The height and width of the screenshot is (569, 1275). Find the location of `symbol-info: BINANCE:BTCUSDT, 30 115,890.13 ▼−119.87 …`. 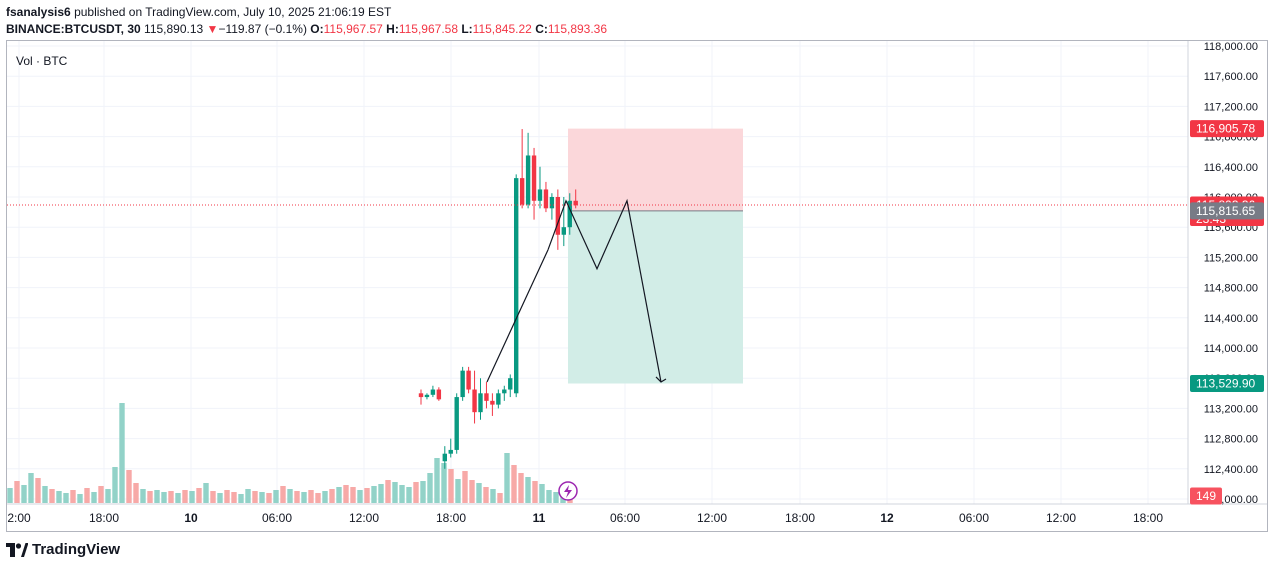

symbol-info: BINANCE:BTCUSDT, 30 115,890.13 ▼−119.87 … is located at coordinates (306, 29).